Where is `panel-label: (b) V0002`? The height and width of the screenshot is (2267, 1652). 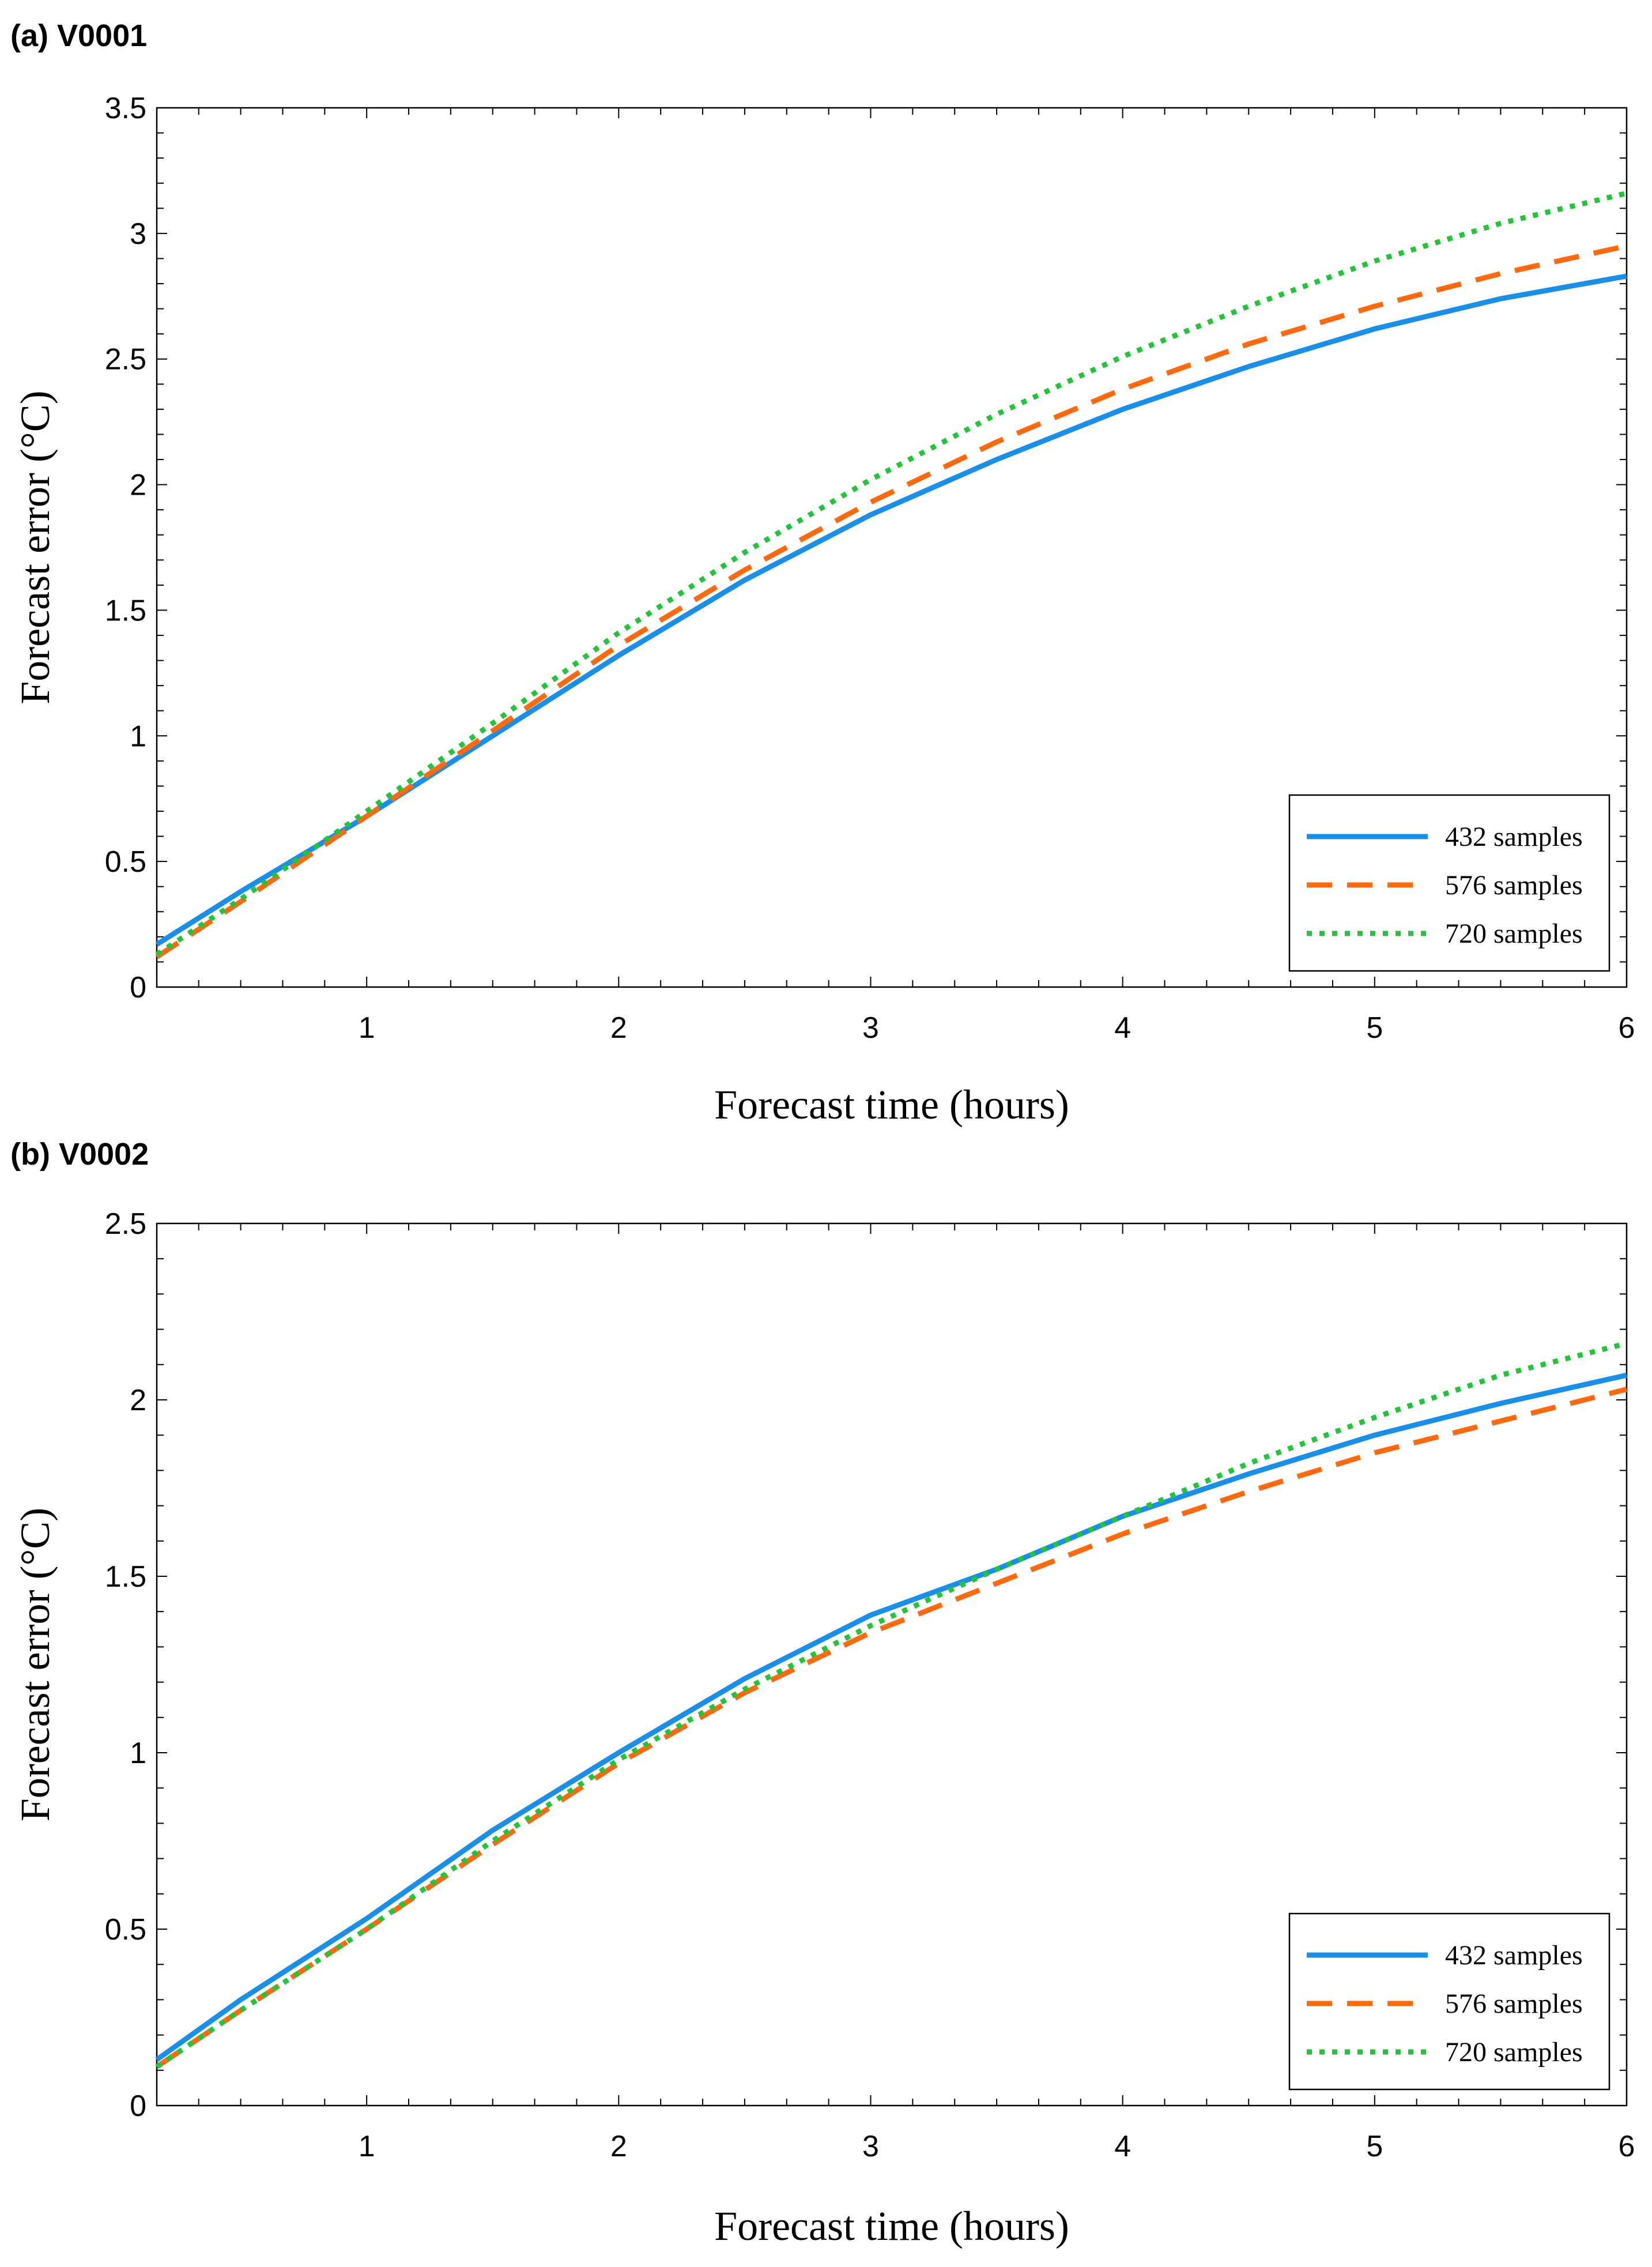 panel-label: (b) V0002 is located at coordinates (79, 1154).